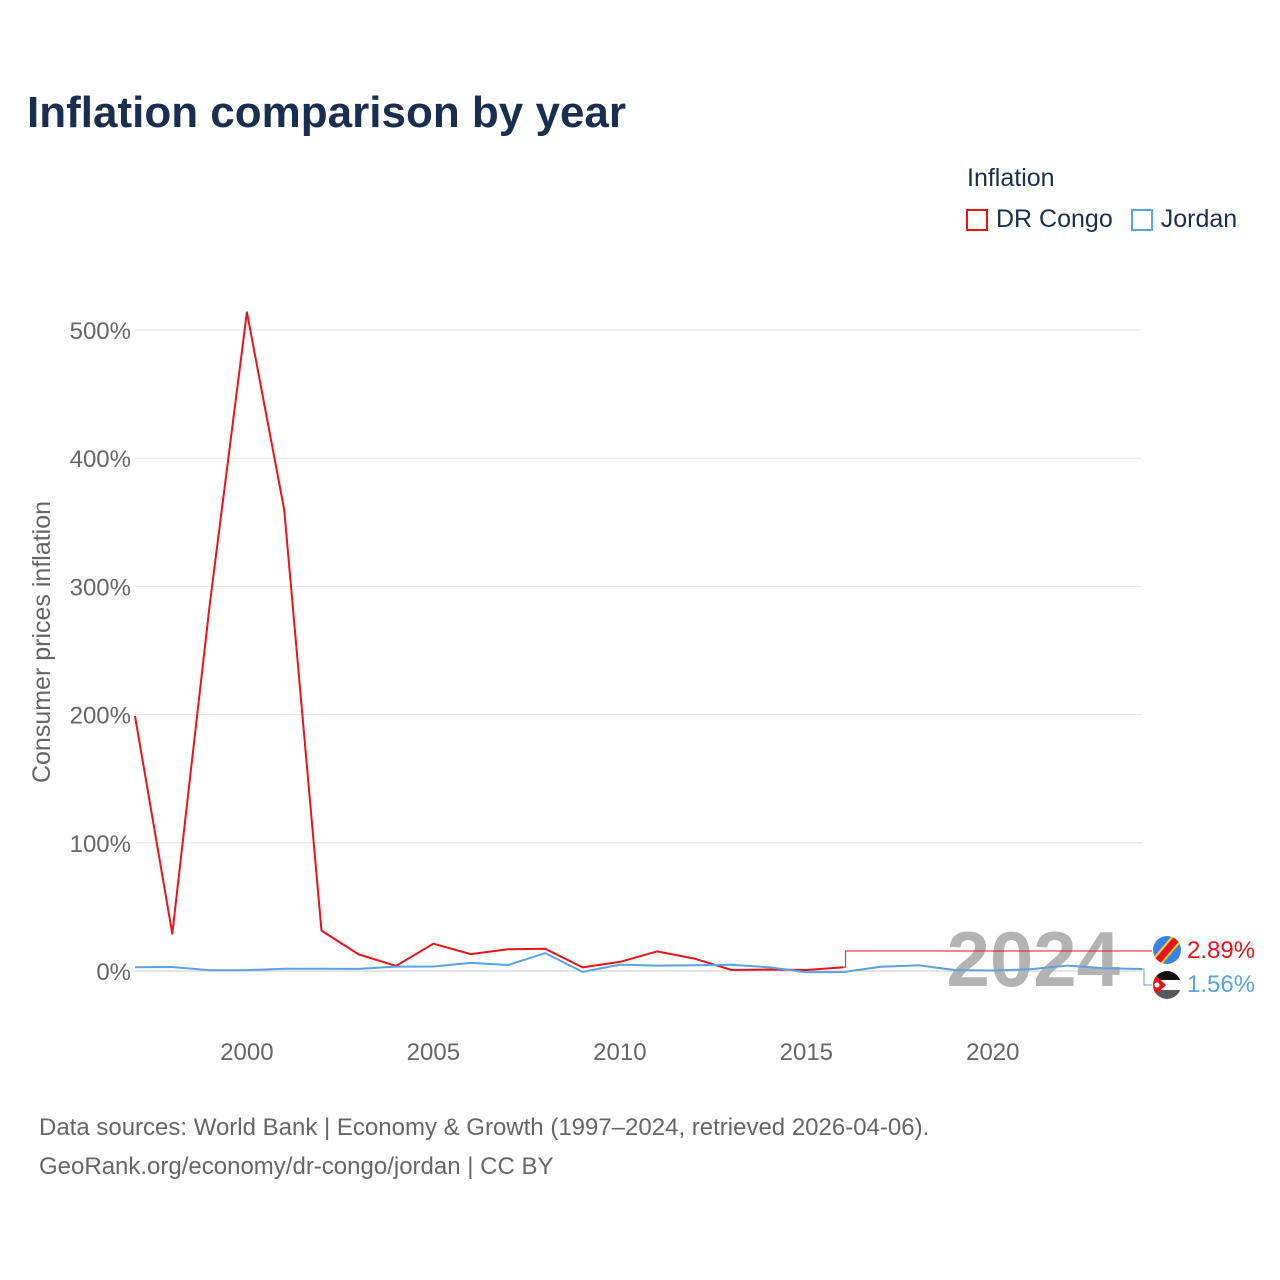  Describe the element at coordinates (997, 959) in the screenshot. I see `connector-dr-congo` at that location.